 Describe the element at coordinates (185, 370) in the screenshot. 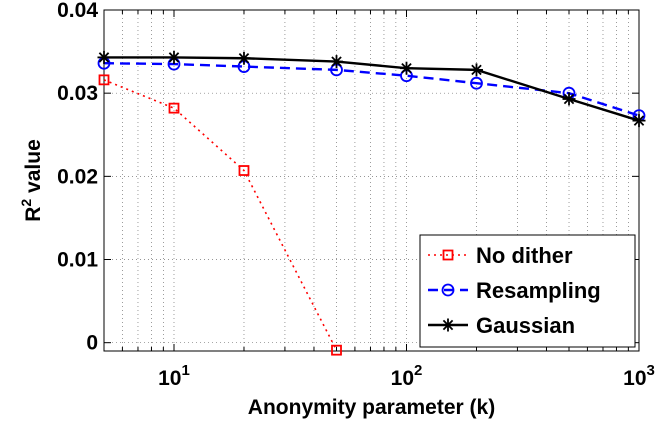

I see `x-tick-label-exponent: 1` at that location.